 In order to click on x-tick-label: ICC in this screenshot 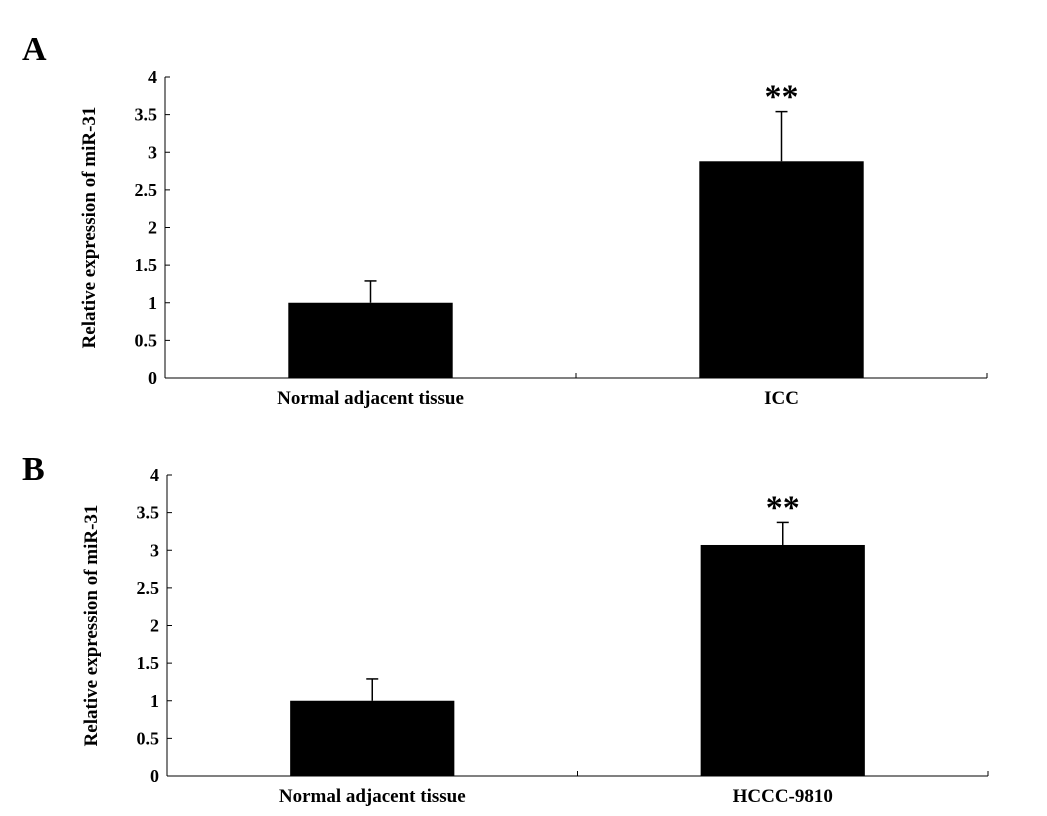, I will do `click(781, 398)`.